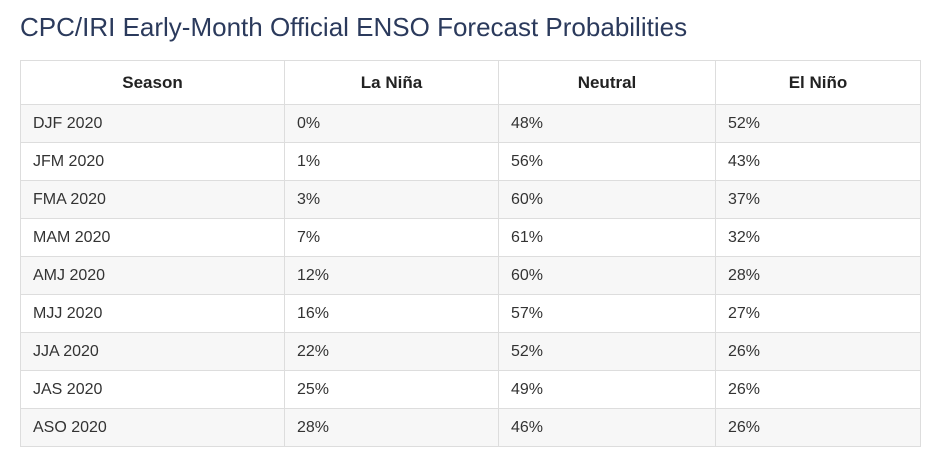 The height and width of the screenshot is (469, 935). I want to click on cell-season: JJA 2020, so click(152, 351).